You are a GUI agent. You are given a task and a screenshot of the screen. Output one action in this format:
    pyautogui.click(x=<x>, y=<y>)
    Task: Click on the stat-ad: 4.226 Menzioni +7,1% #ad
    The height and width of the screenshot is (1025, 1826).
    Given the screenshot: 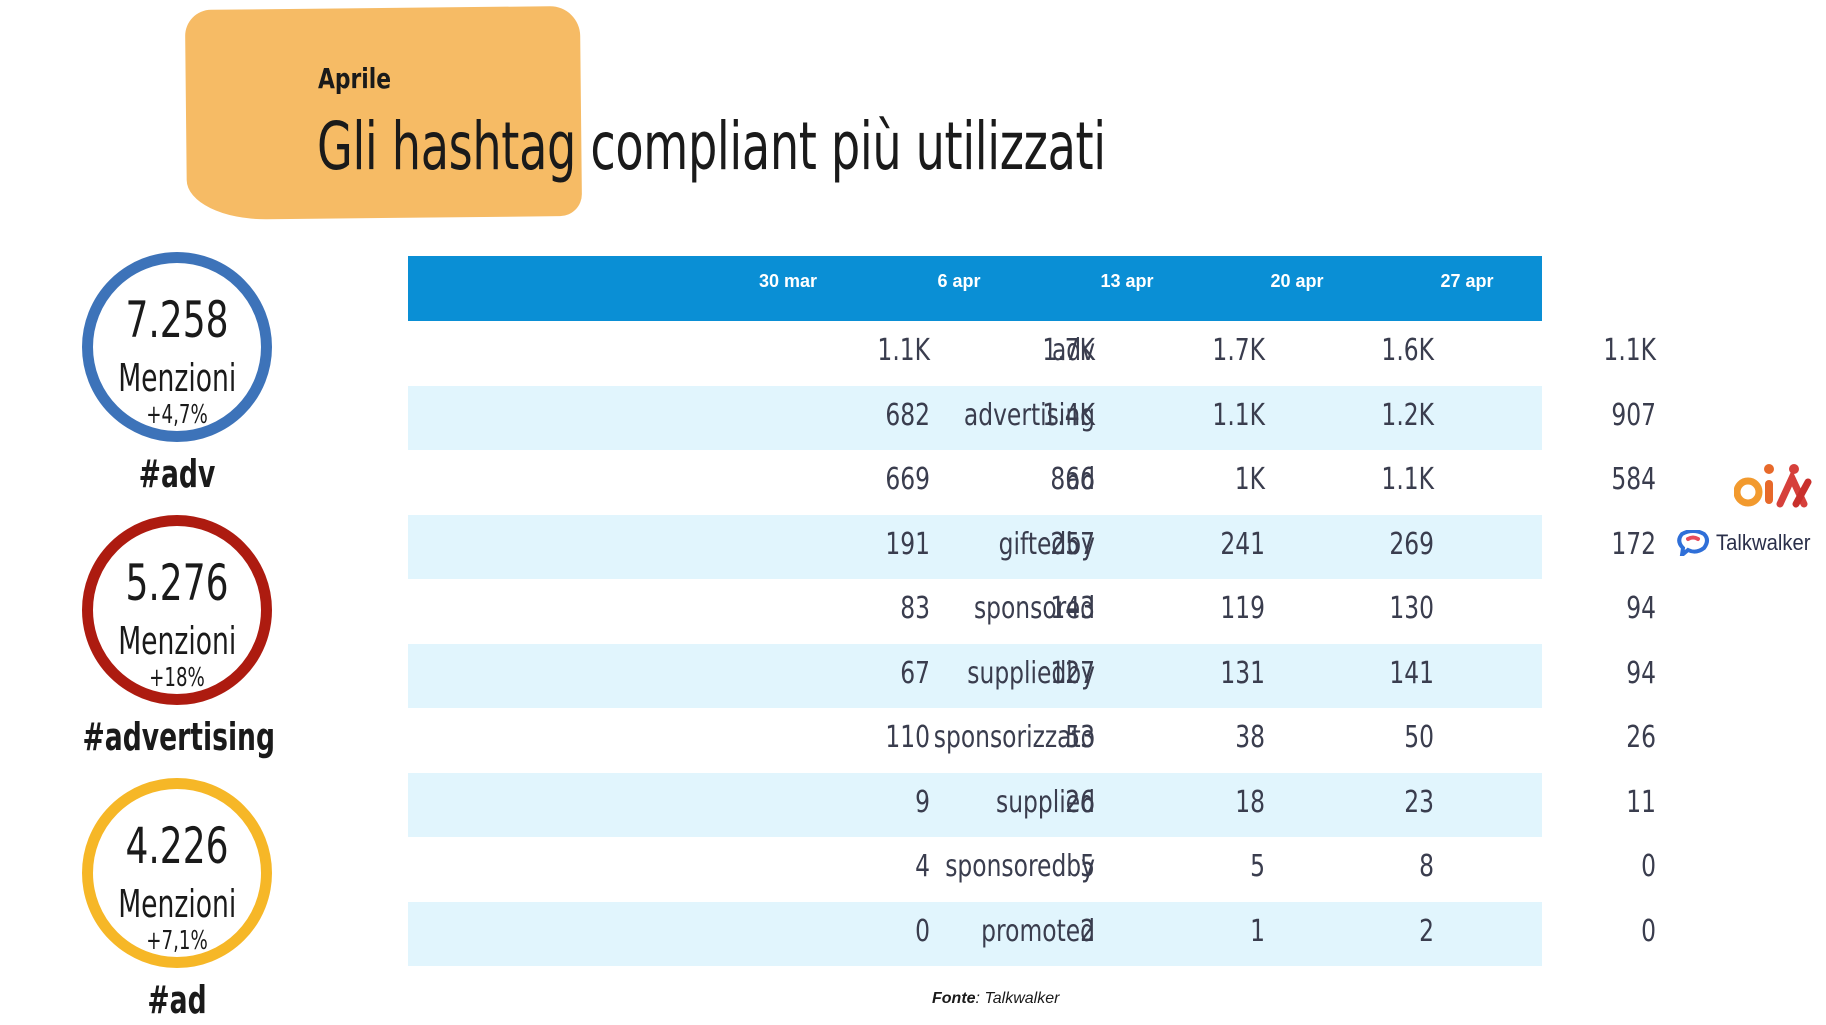 What is the action you would take?
    pyautogui.click(x=177, y=900)
    